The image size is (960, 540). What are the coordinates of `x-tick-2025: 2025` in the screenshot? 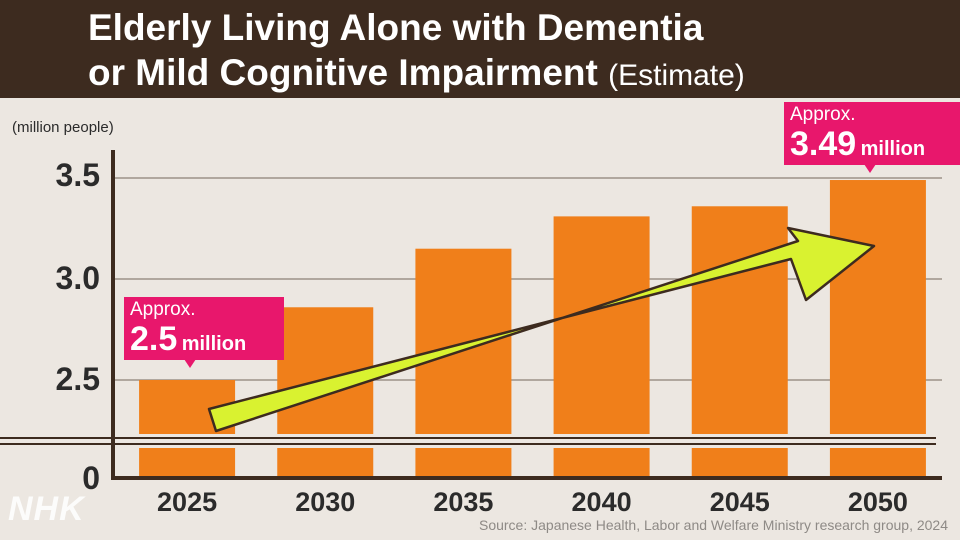 It's located at (187, 502).